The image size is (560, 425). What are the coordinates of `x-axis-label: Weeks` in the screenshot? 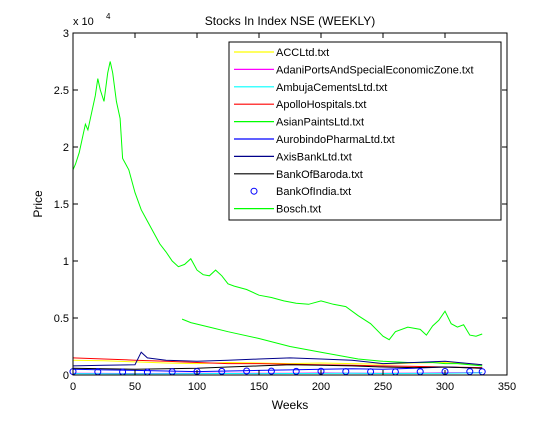 It's located at (290, 405).